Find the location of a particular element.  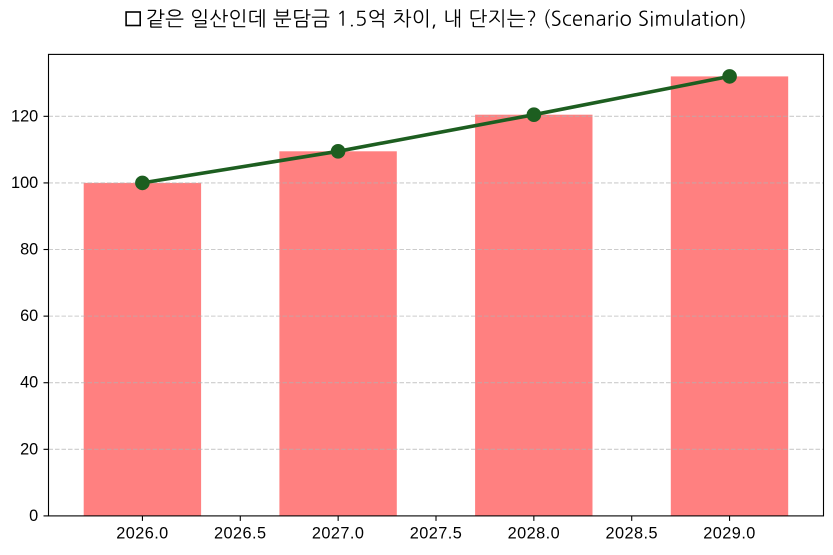

svg-text: 100 is located at coordinates (24, 183).